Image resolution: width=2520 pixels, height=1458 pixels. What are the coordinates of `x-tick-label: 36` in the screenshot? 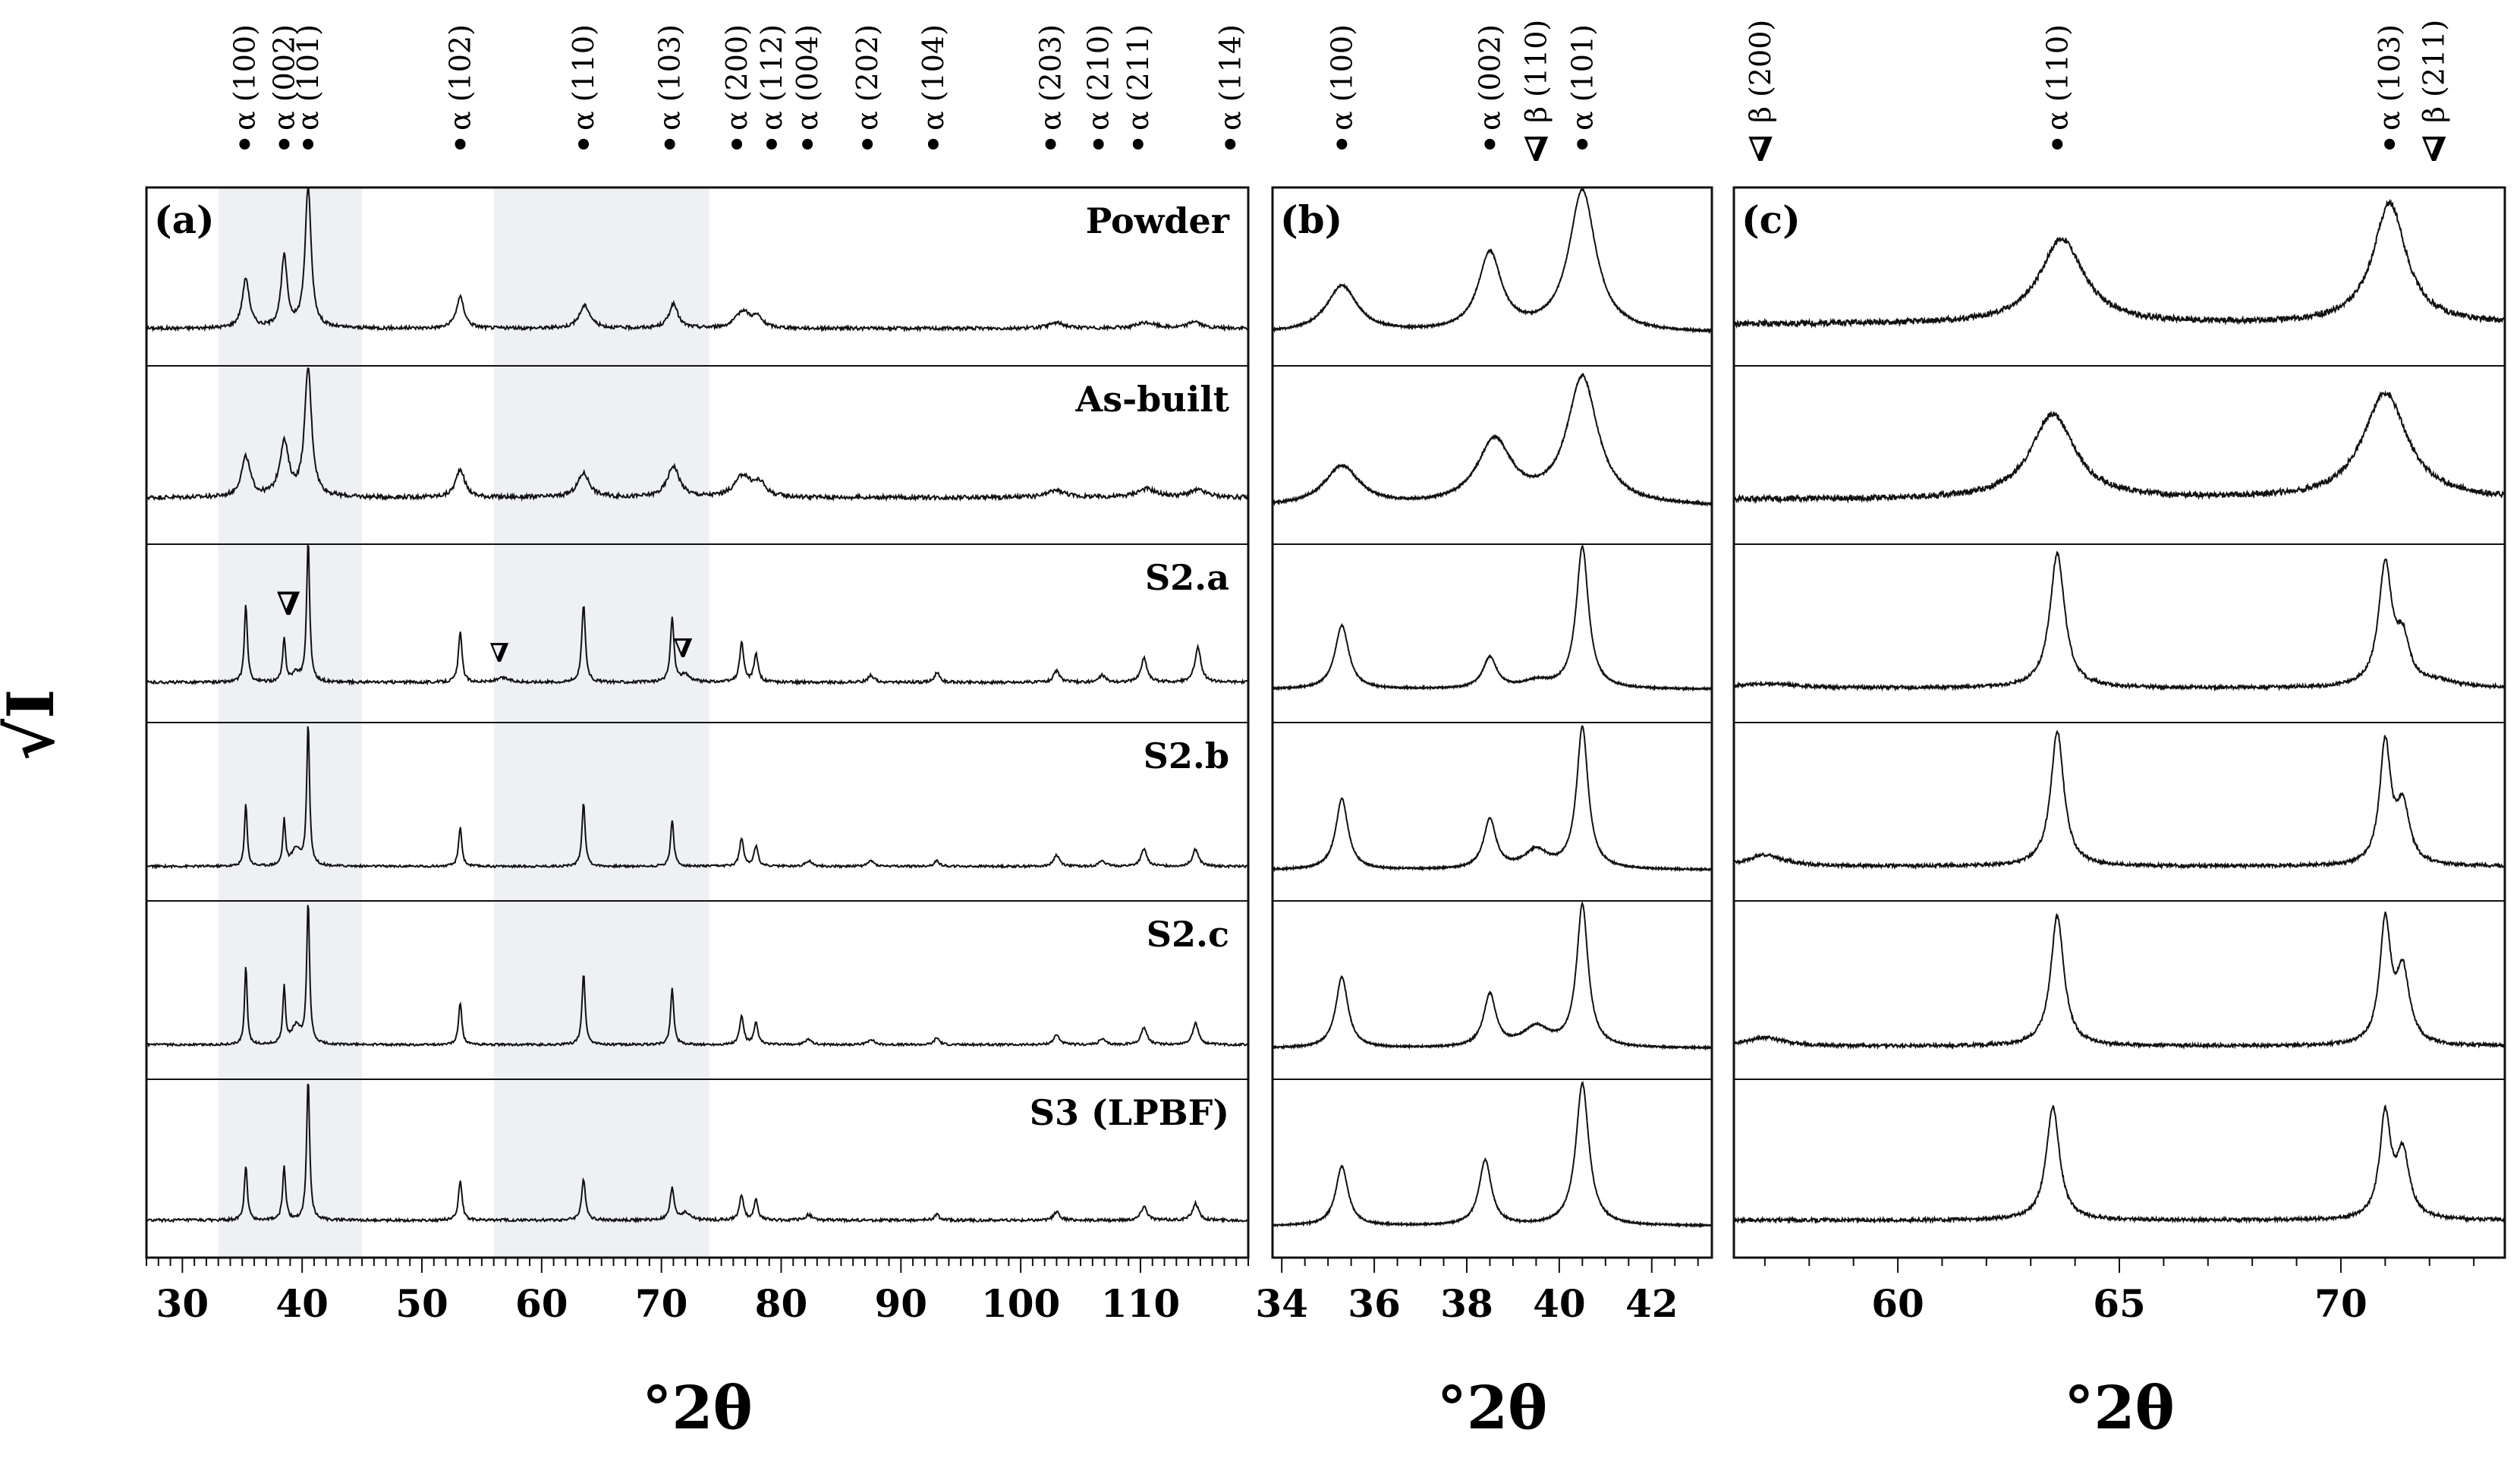 It's located at (1374, 1303).